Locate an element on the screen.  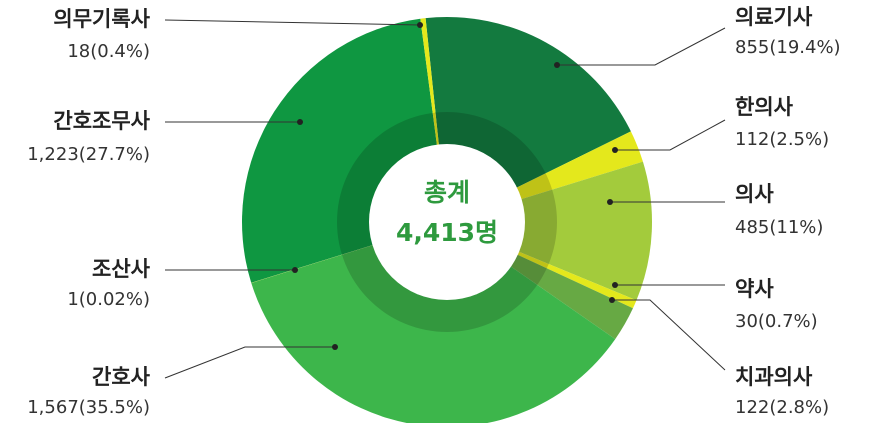
value-label: 855(19.4%) is located at coordinates (788, 47).